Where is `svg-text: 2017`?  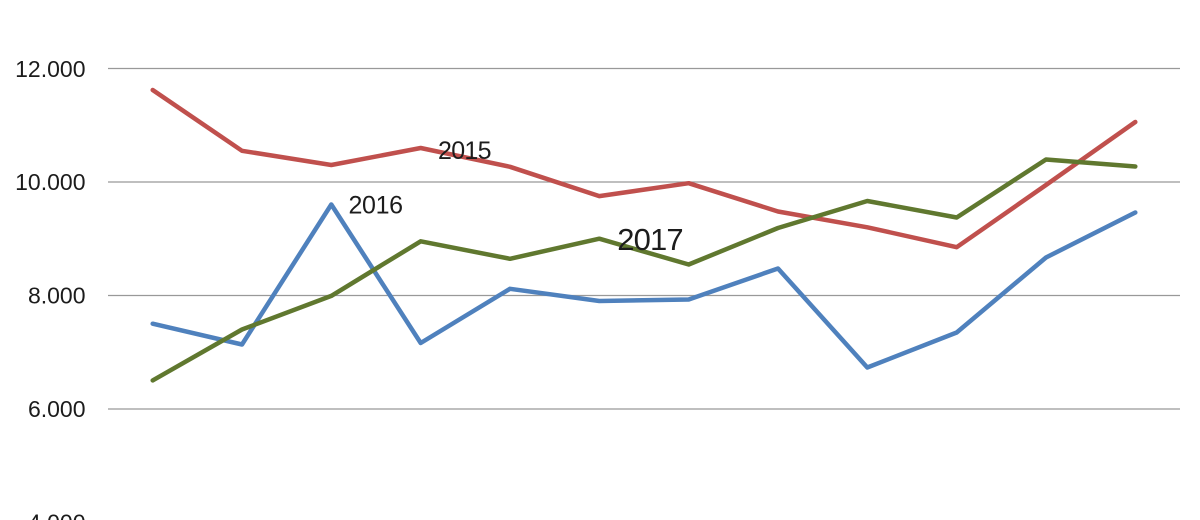
svg-text: 2017 is located at coordinates (649, 239).